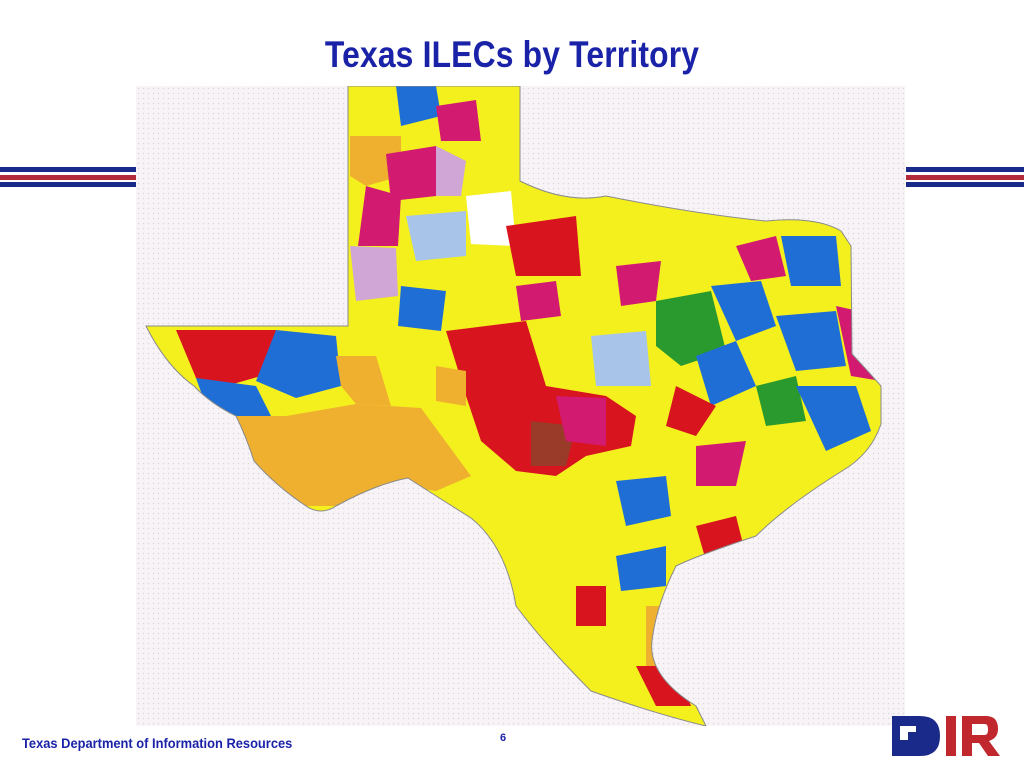 The image size is (1024, 768). What do you see at coordinates (946, 736) in the screenshot?
I see `dir-logo` at bounding box center [946, 736].